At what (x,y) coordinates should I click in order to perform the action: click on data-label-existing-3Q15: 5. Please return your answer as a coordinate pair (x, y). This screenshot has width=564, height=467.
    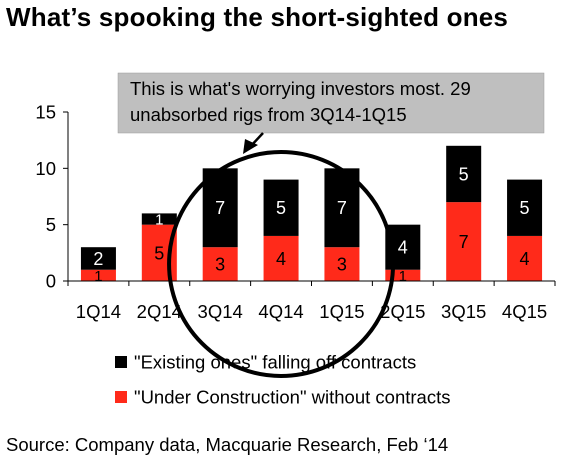
    Looking at the image, I should click on (464, 174).